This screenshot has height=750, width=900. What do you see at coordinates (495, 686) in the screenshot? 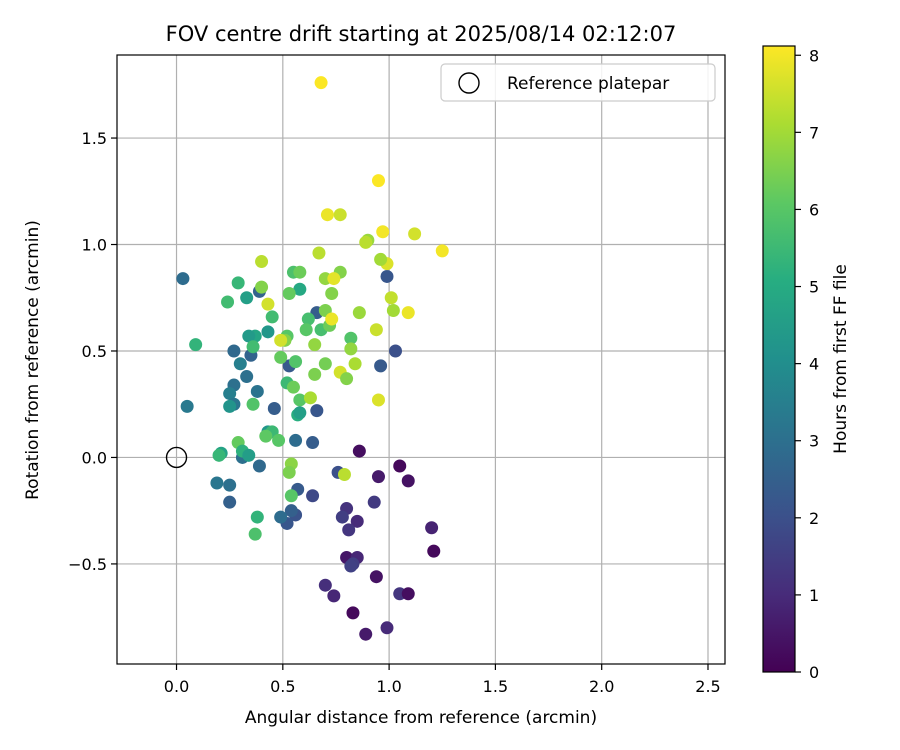
I see `x-tick-label: 1.5` at bounding box center [495, 686].